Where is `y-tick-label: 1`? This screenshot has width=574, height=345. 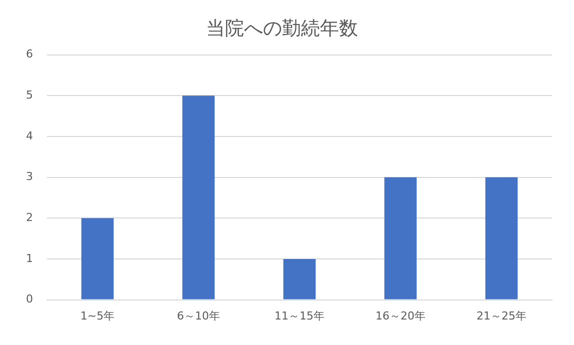
y-tick-label: 1 is located at coordinates (29, 258).